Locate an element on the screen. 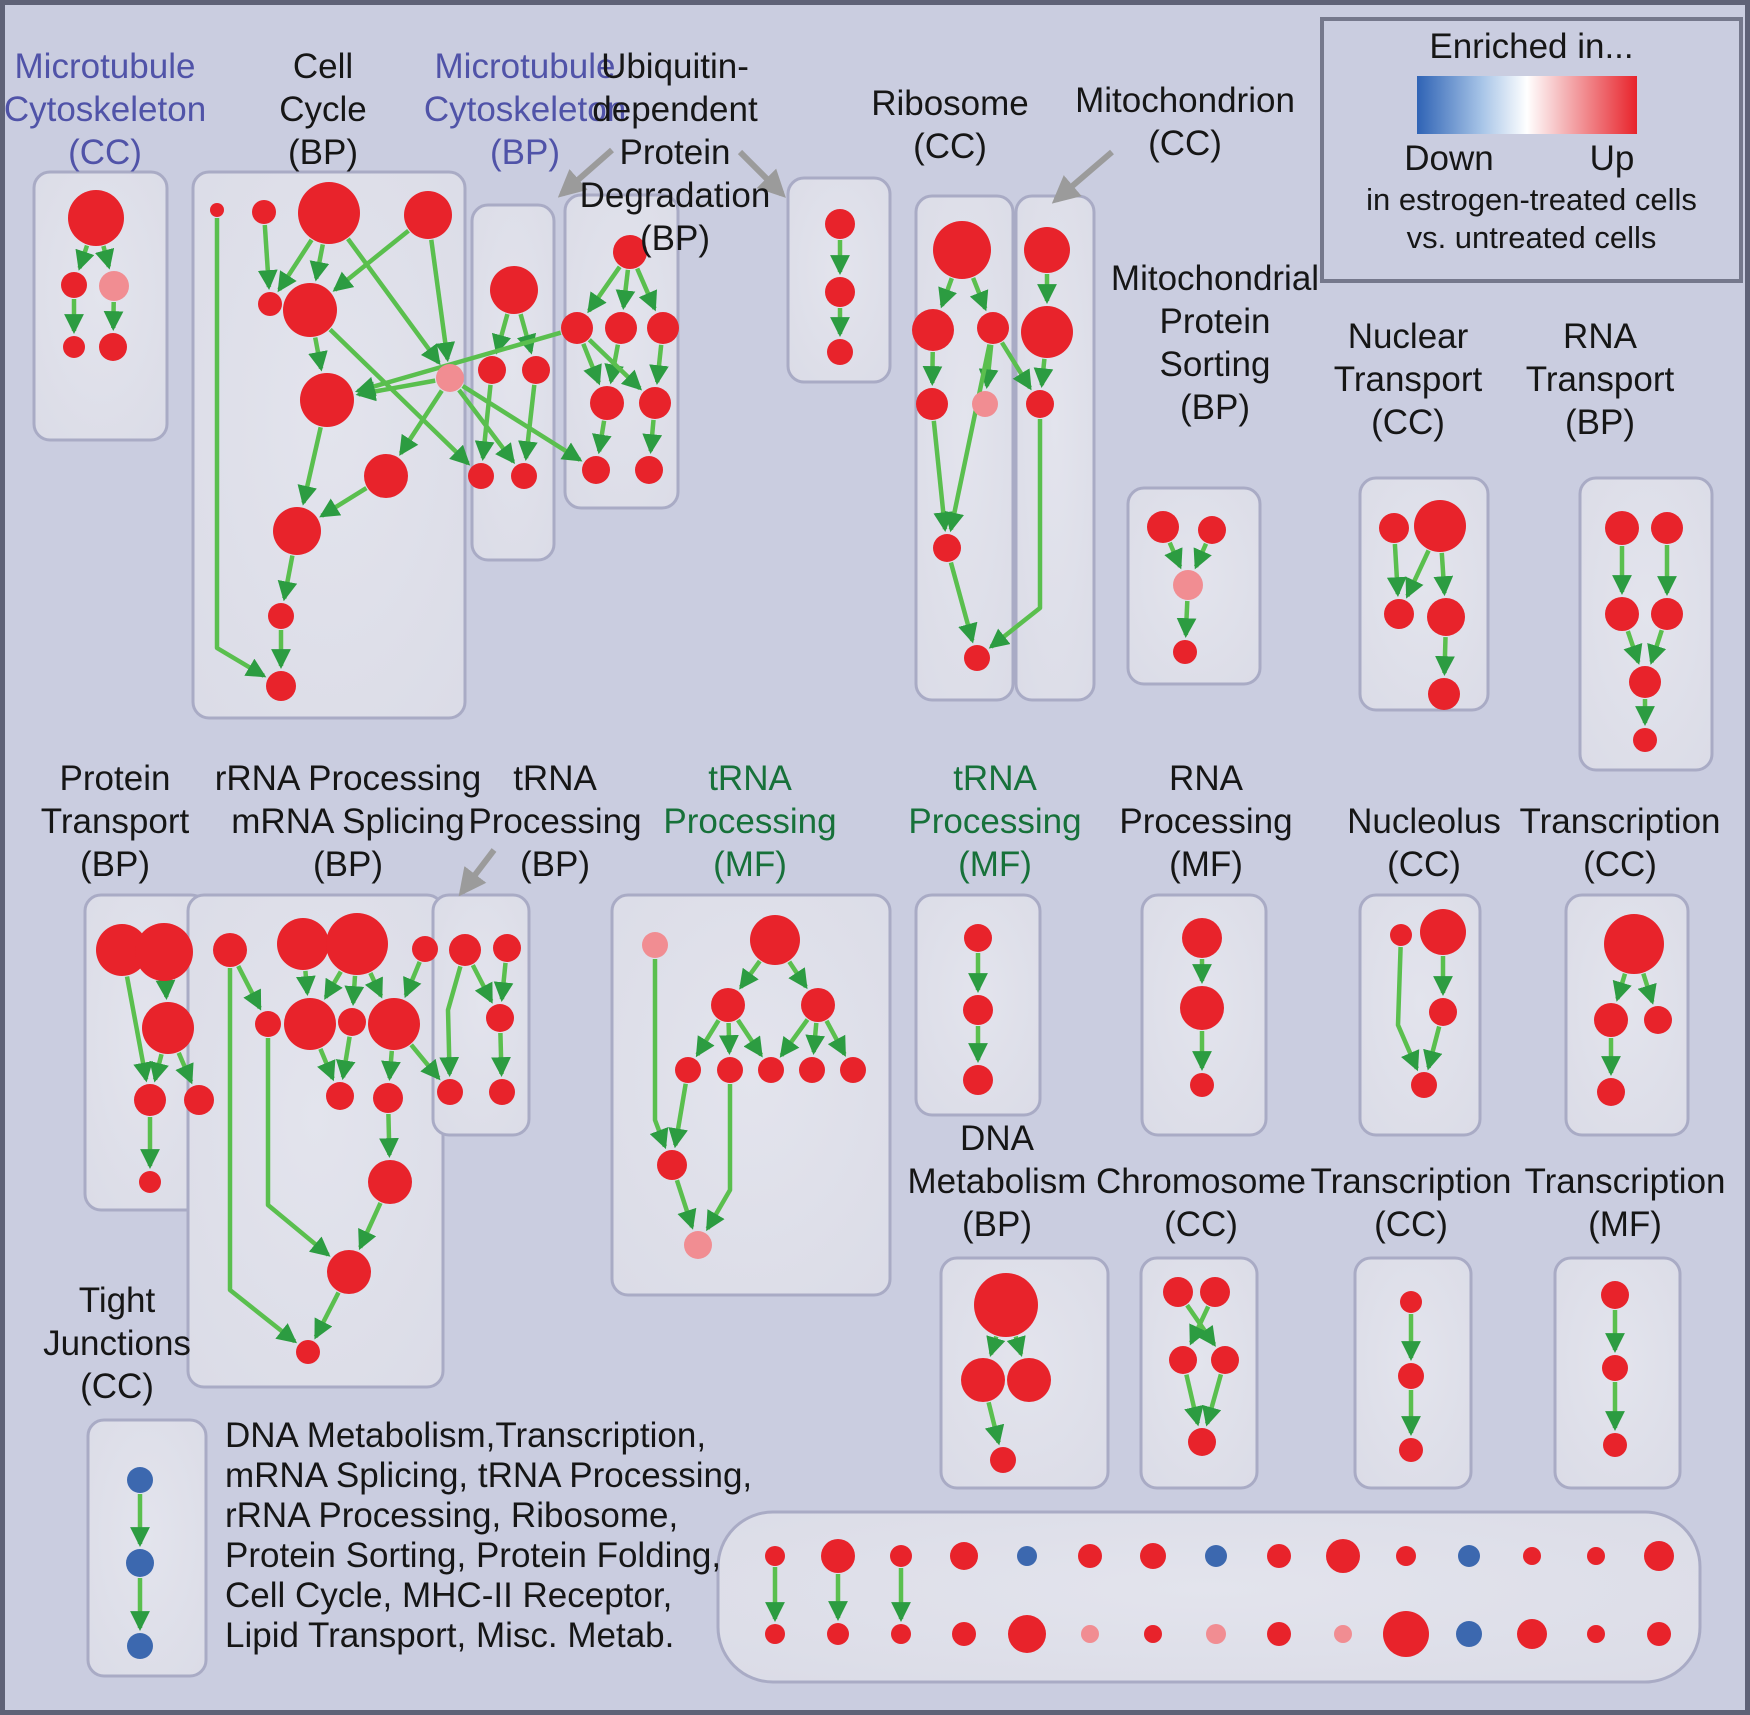 The image size is (1750, 1715). group-label-trna_bp-line1: Processing is located at coordinates (554, 821).